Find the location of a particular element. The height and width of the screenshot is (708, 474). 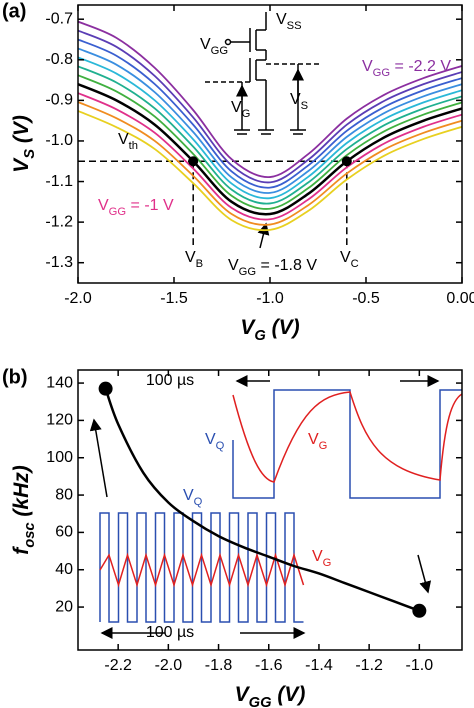

y-tick-label: 120 is located at coordinates (59, 420).